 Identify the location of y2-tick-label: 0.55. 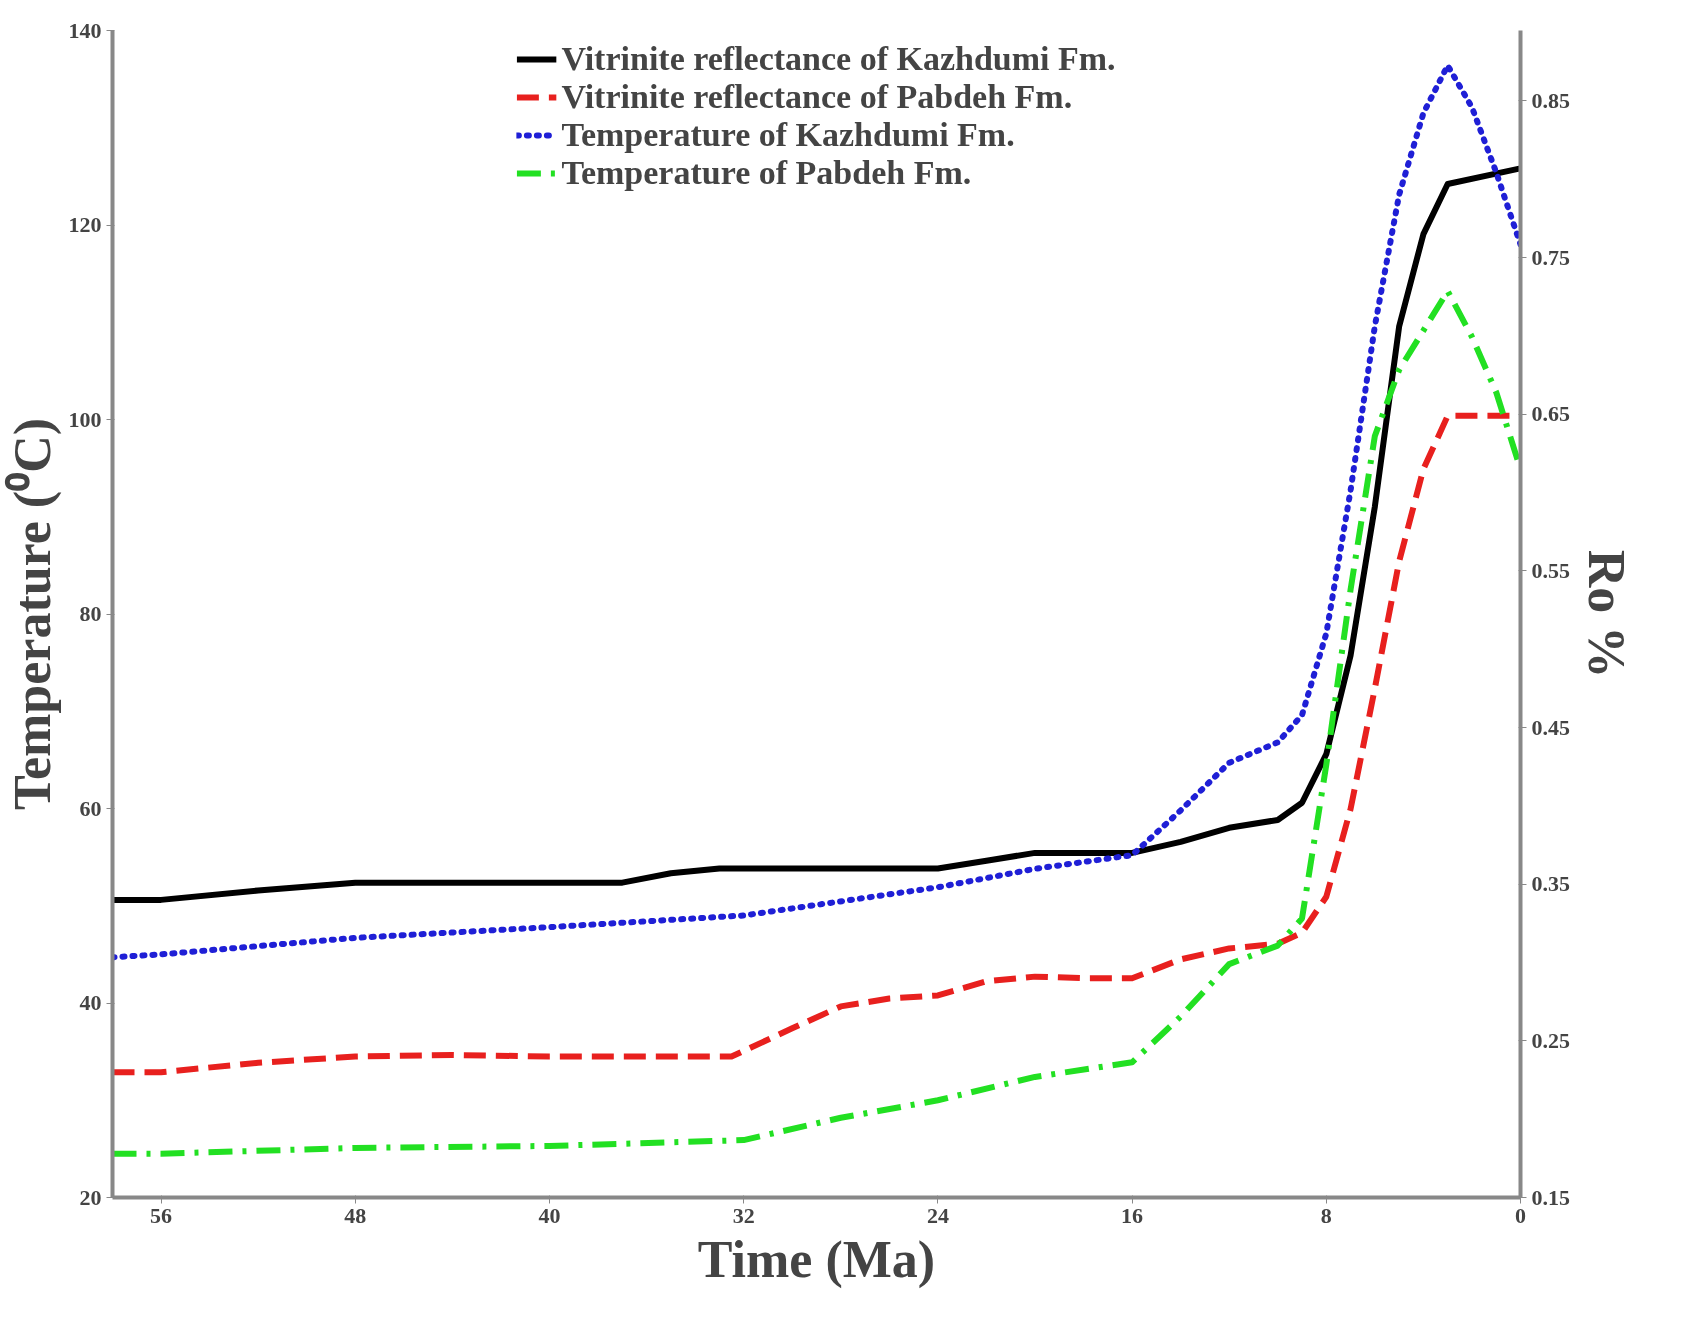
(1550, 570).